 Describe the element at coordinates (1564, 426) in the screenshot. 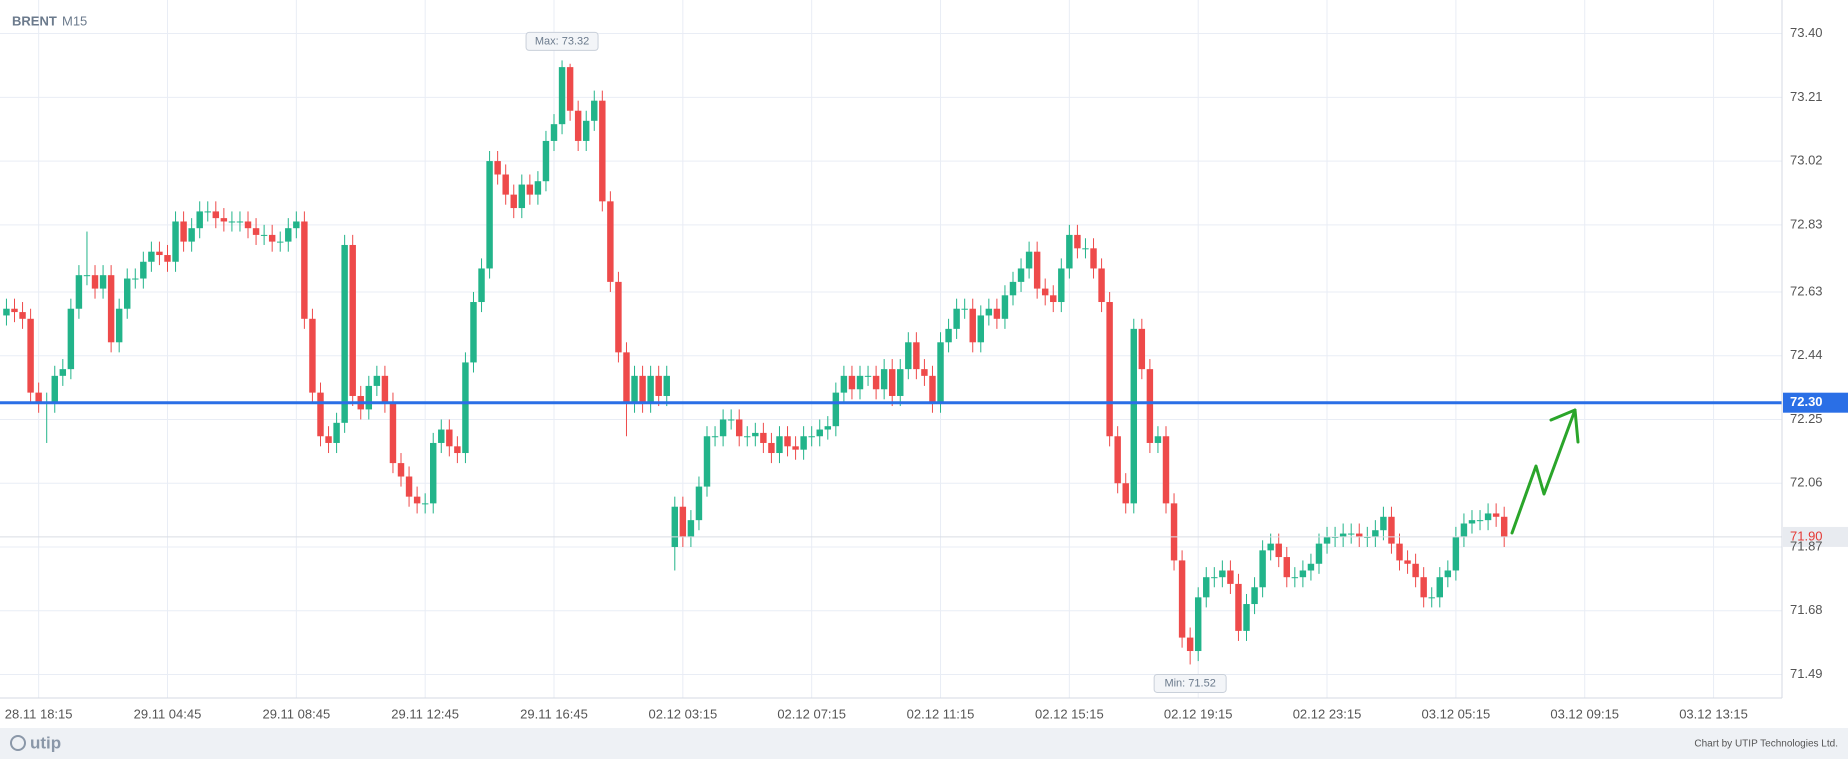

I see `arrow-head` at that location.